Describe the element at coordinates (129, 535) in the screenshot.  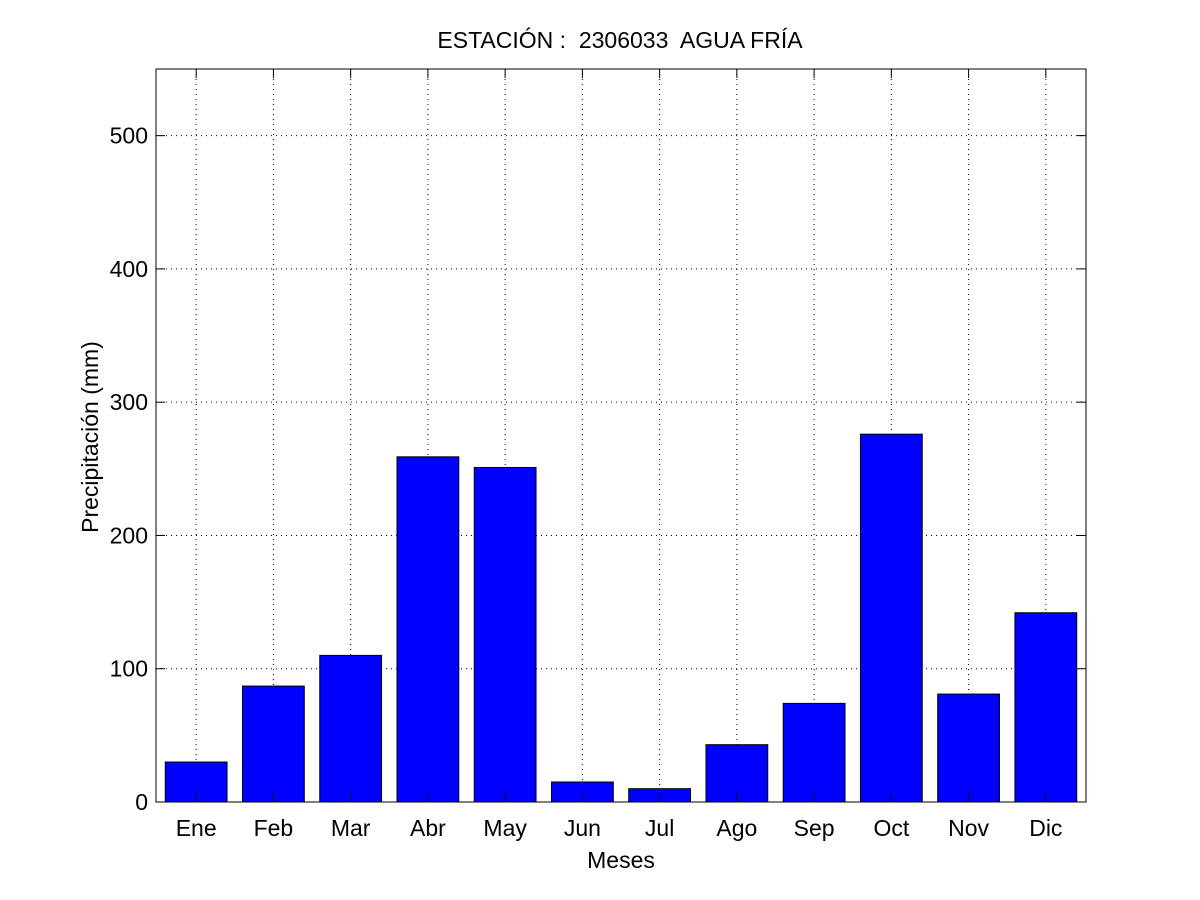
I see `y-tick-label: 200` at that location.